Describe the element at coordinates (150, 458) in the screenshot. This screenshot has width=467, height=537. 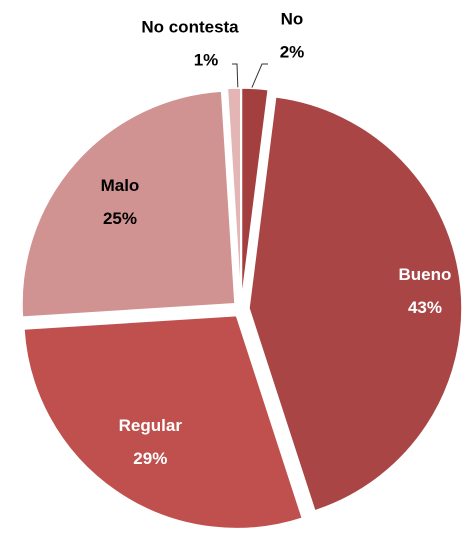
I see `slice-value-label: 29%` at that location.